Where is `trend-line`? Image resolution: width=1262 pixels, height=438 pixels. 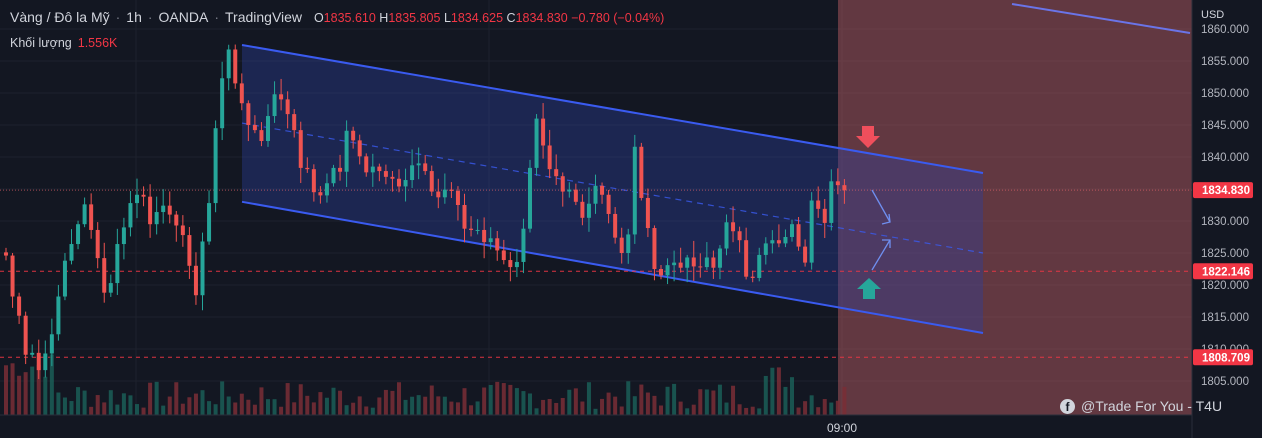 trend-line is located at coordinates (1101, 18).